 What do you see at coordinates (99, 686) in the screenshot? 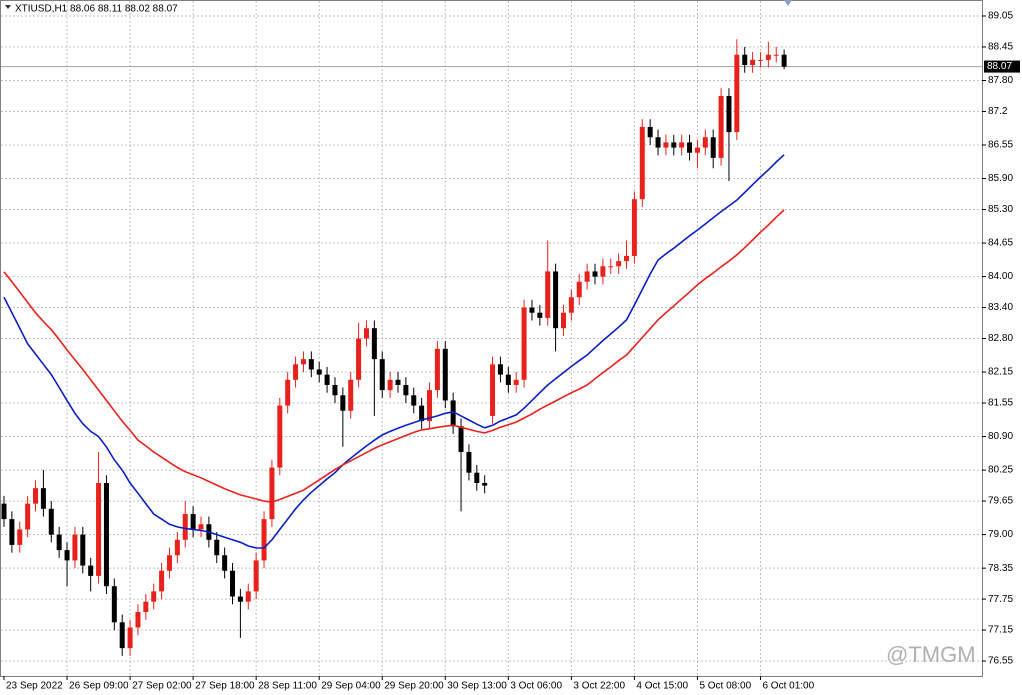
I see `x-tick-label: 26 Sep 09:00` at bounding box center [99, 686].